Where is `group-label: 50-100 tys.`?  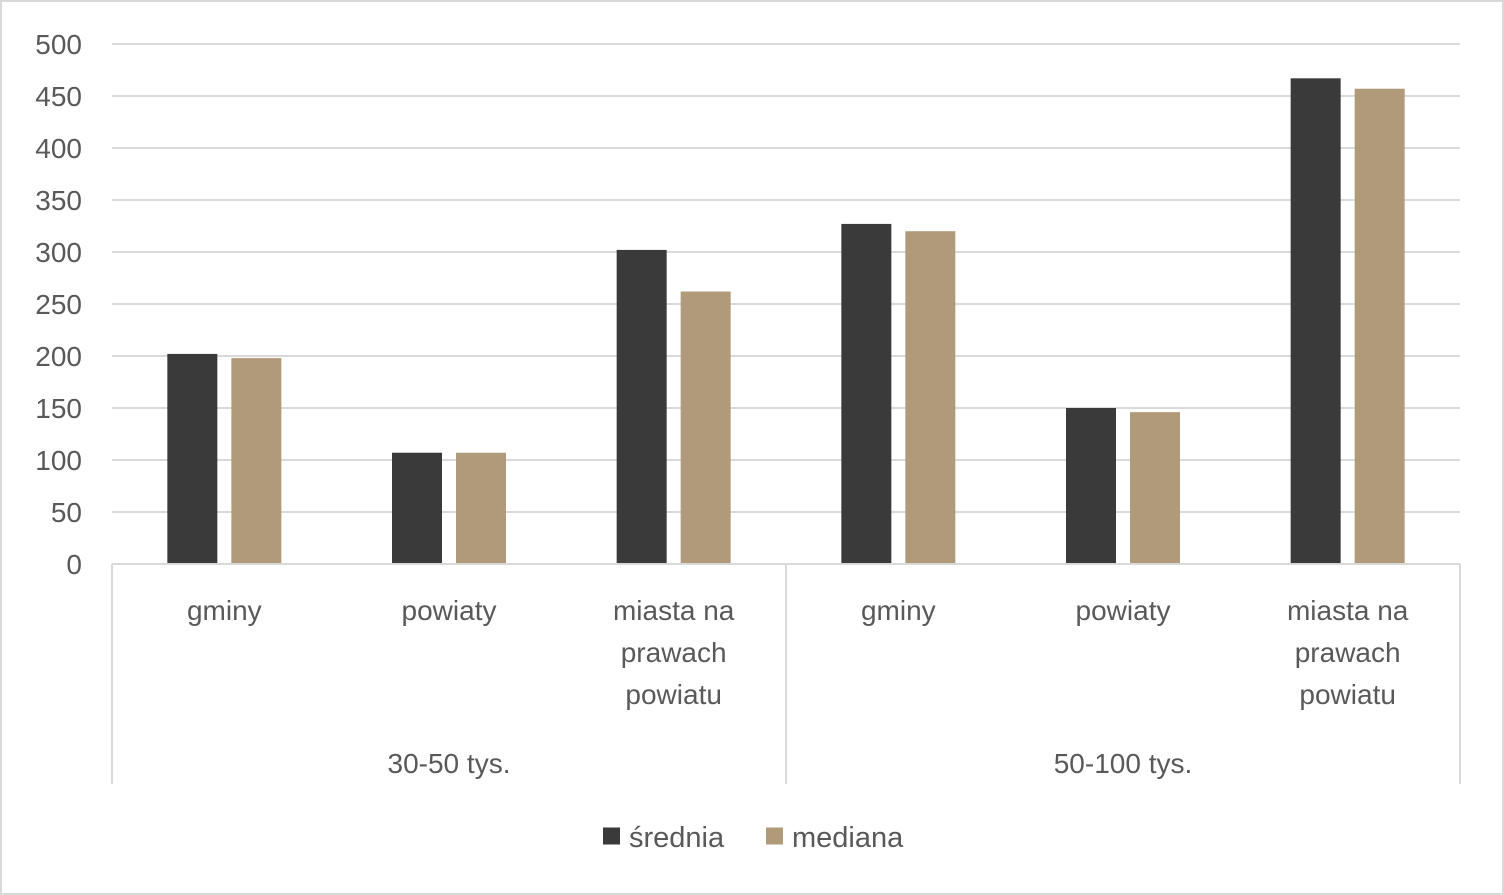 group-label: 50-100 tys. is located at coordinates (1123, 763).